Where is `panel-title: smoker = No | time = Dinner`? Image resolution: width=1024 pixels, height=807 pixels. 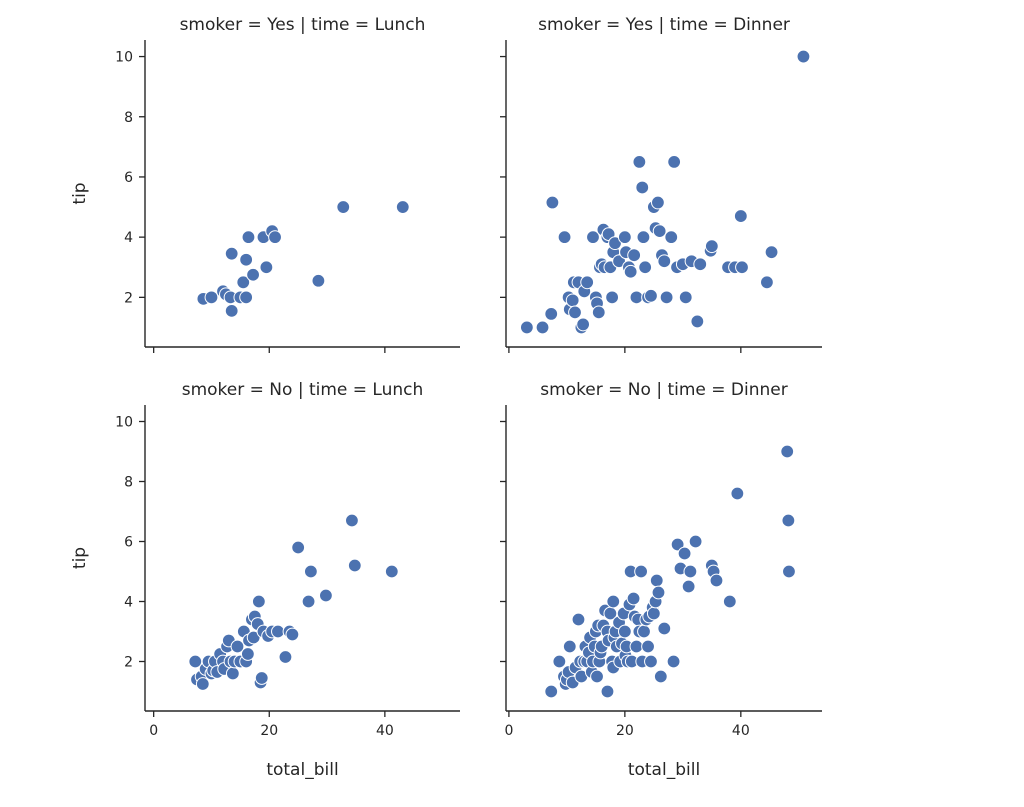
panel-title: smoker = No | time = Dinner is located at coordinates (663, 390).